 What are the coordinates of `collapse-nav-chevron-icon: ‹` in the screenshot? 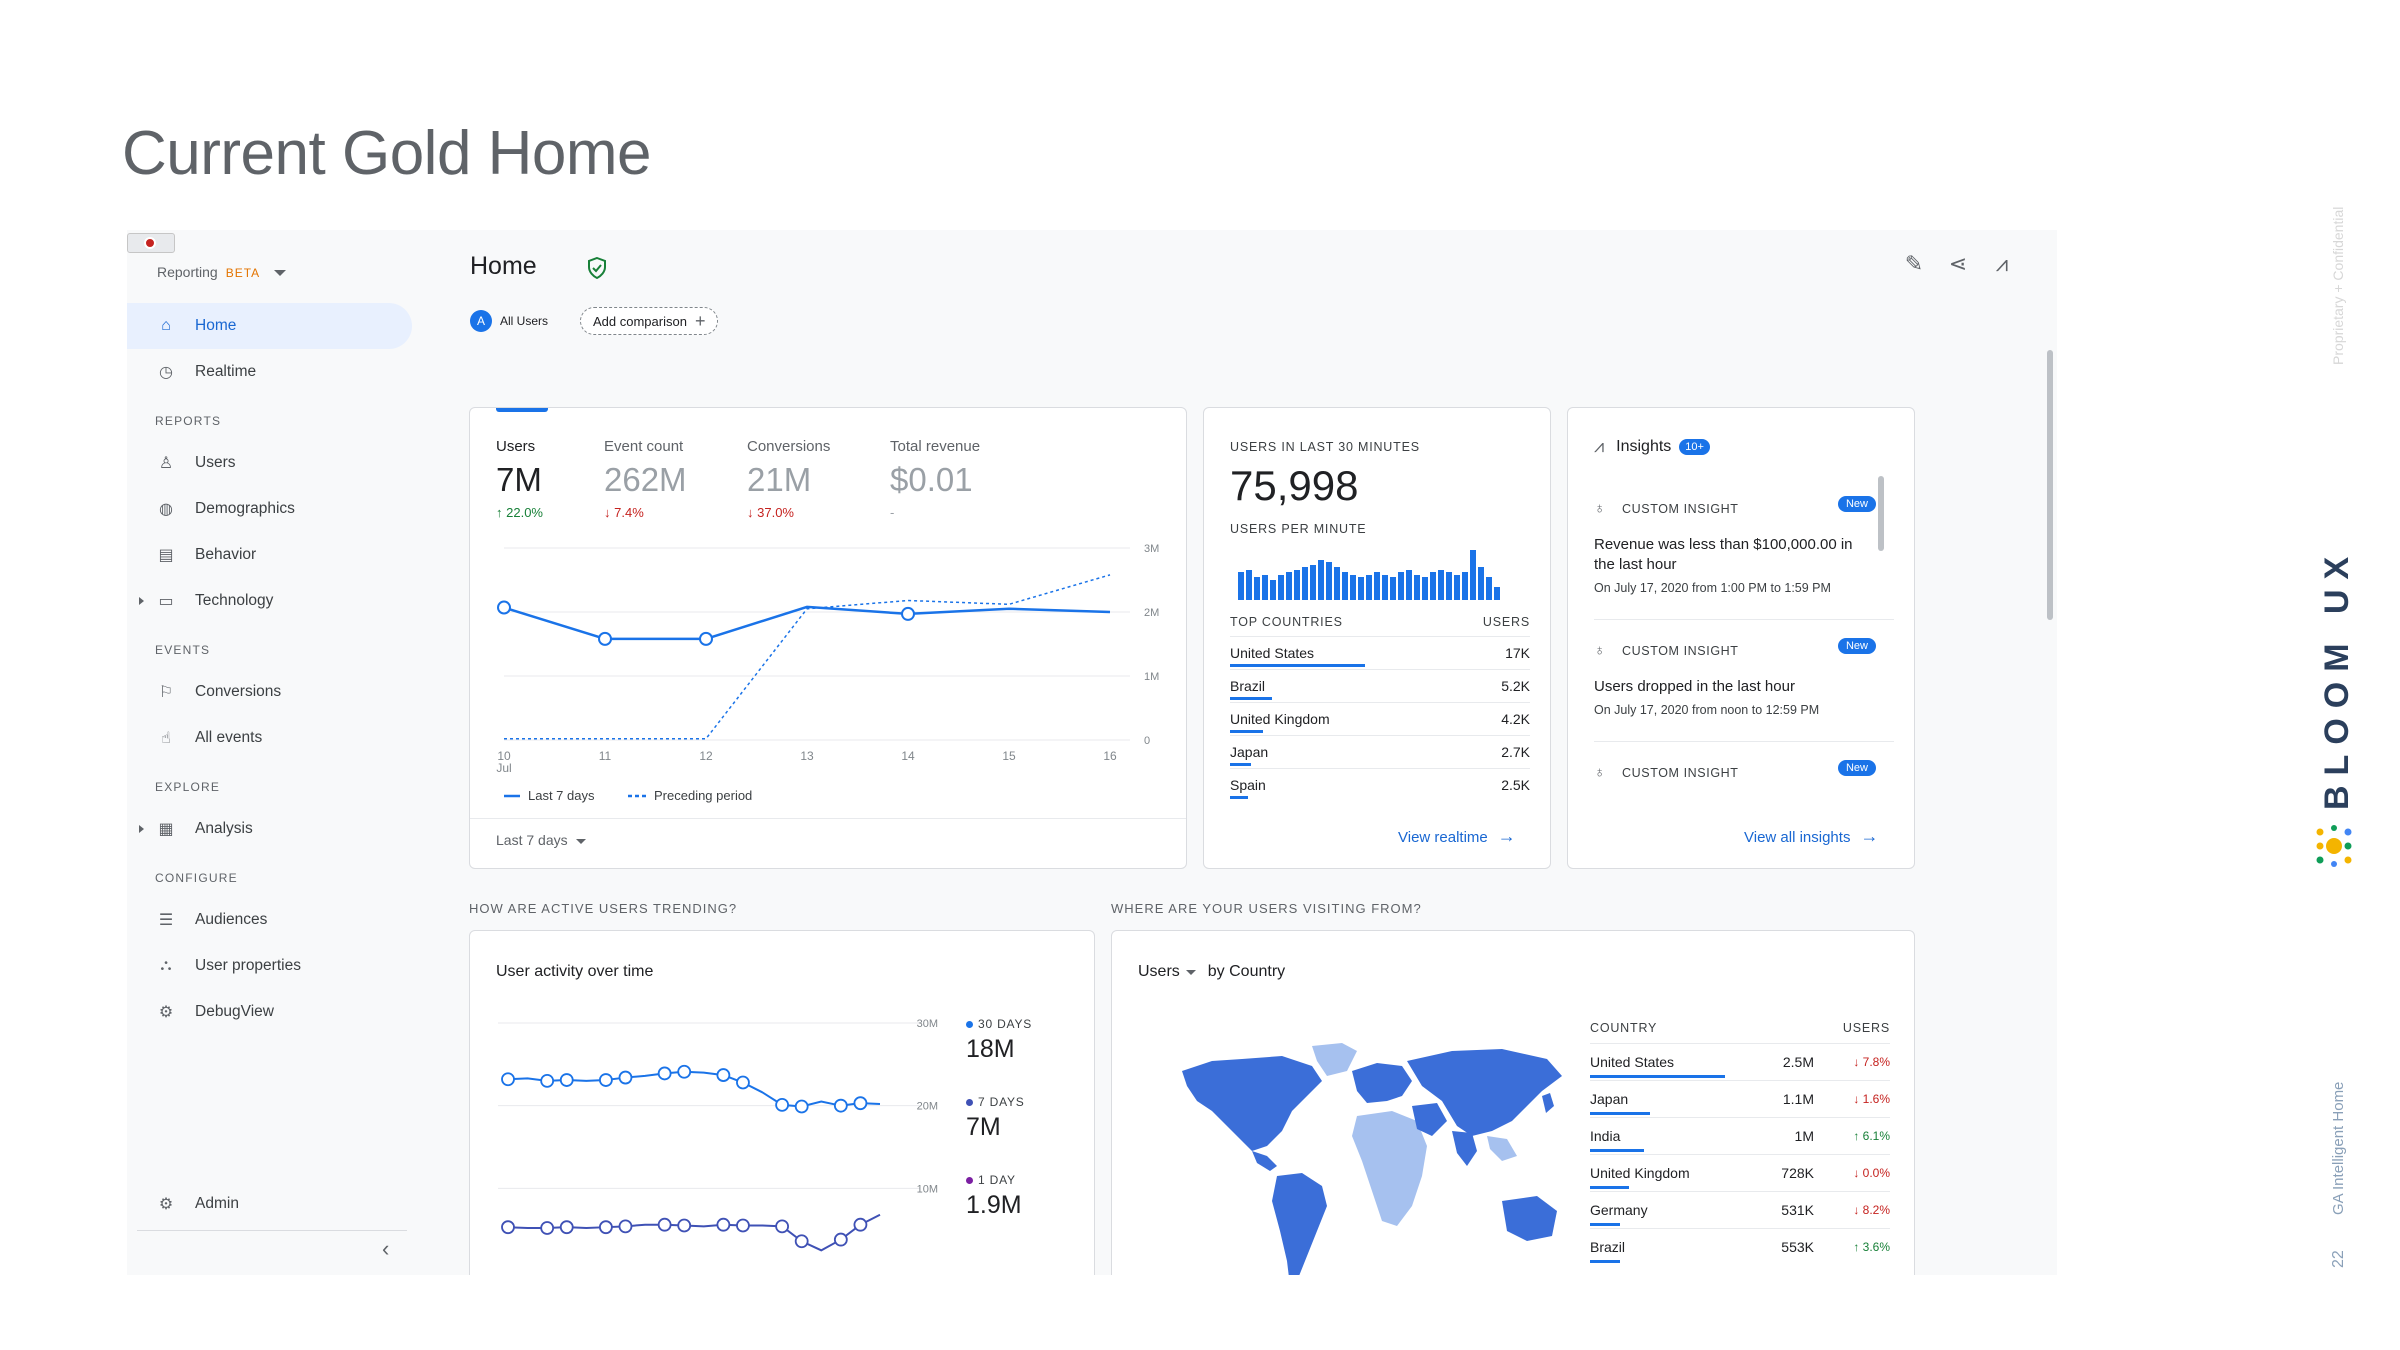 It's located at (386, 1248).